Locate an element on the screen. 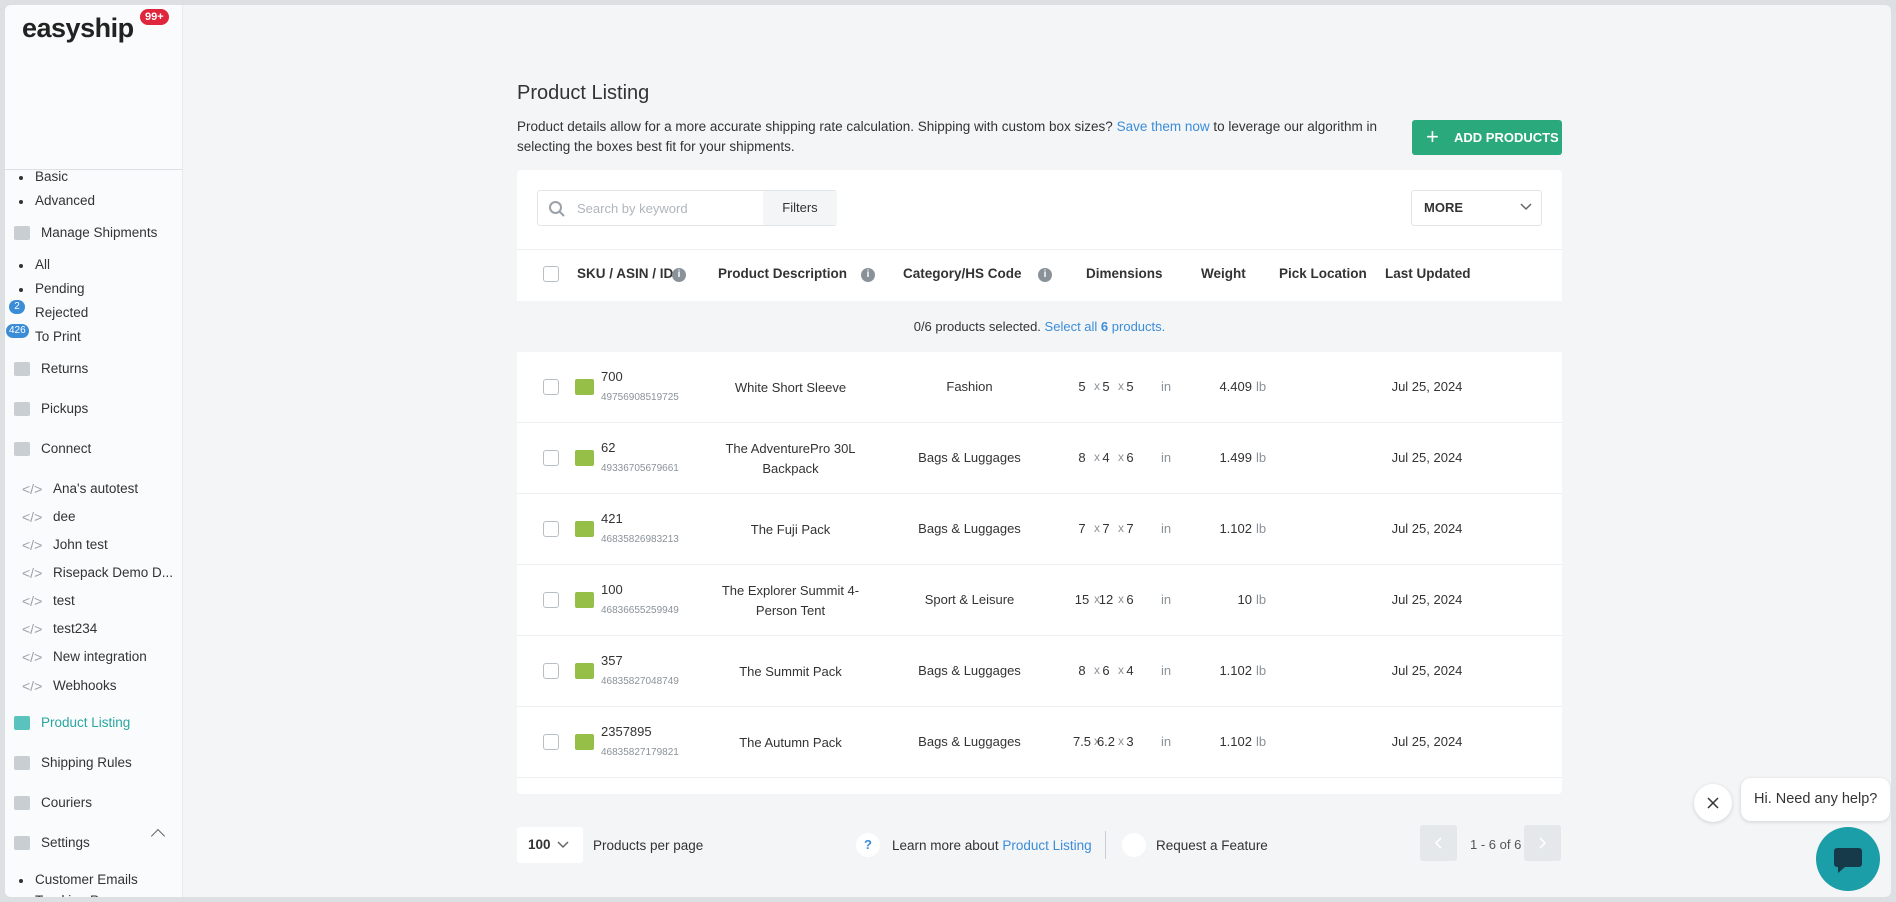 This screenshot has height=902, width=1896. sidebar-item: Ana's autotest is located at coordinates (96, 488).